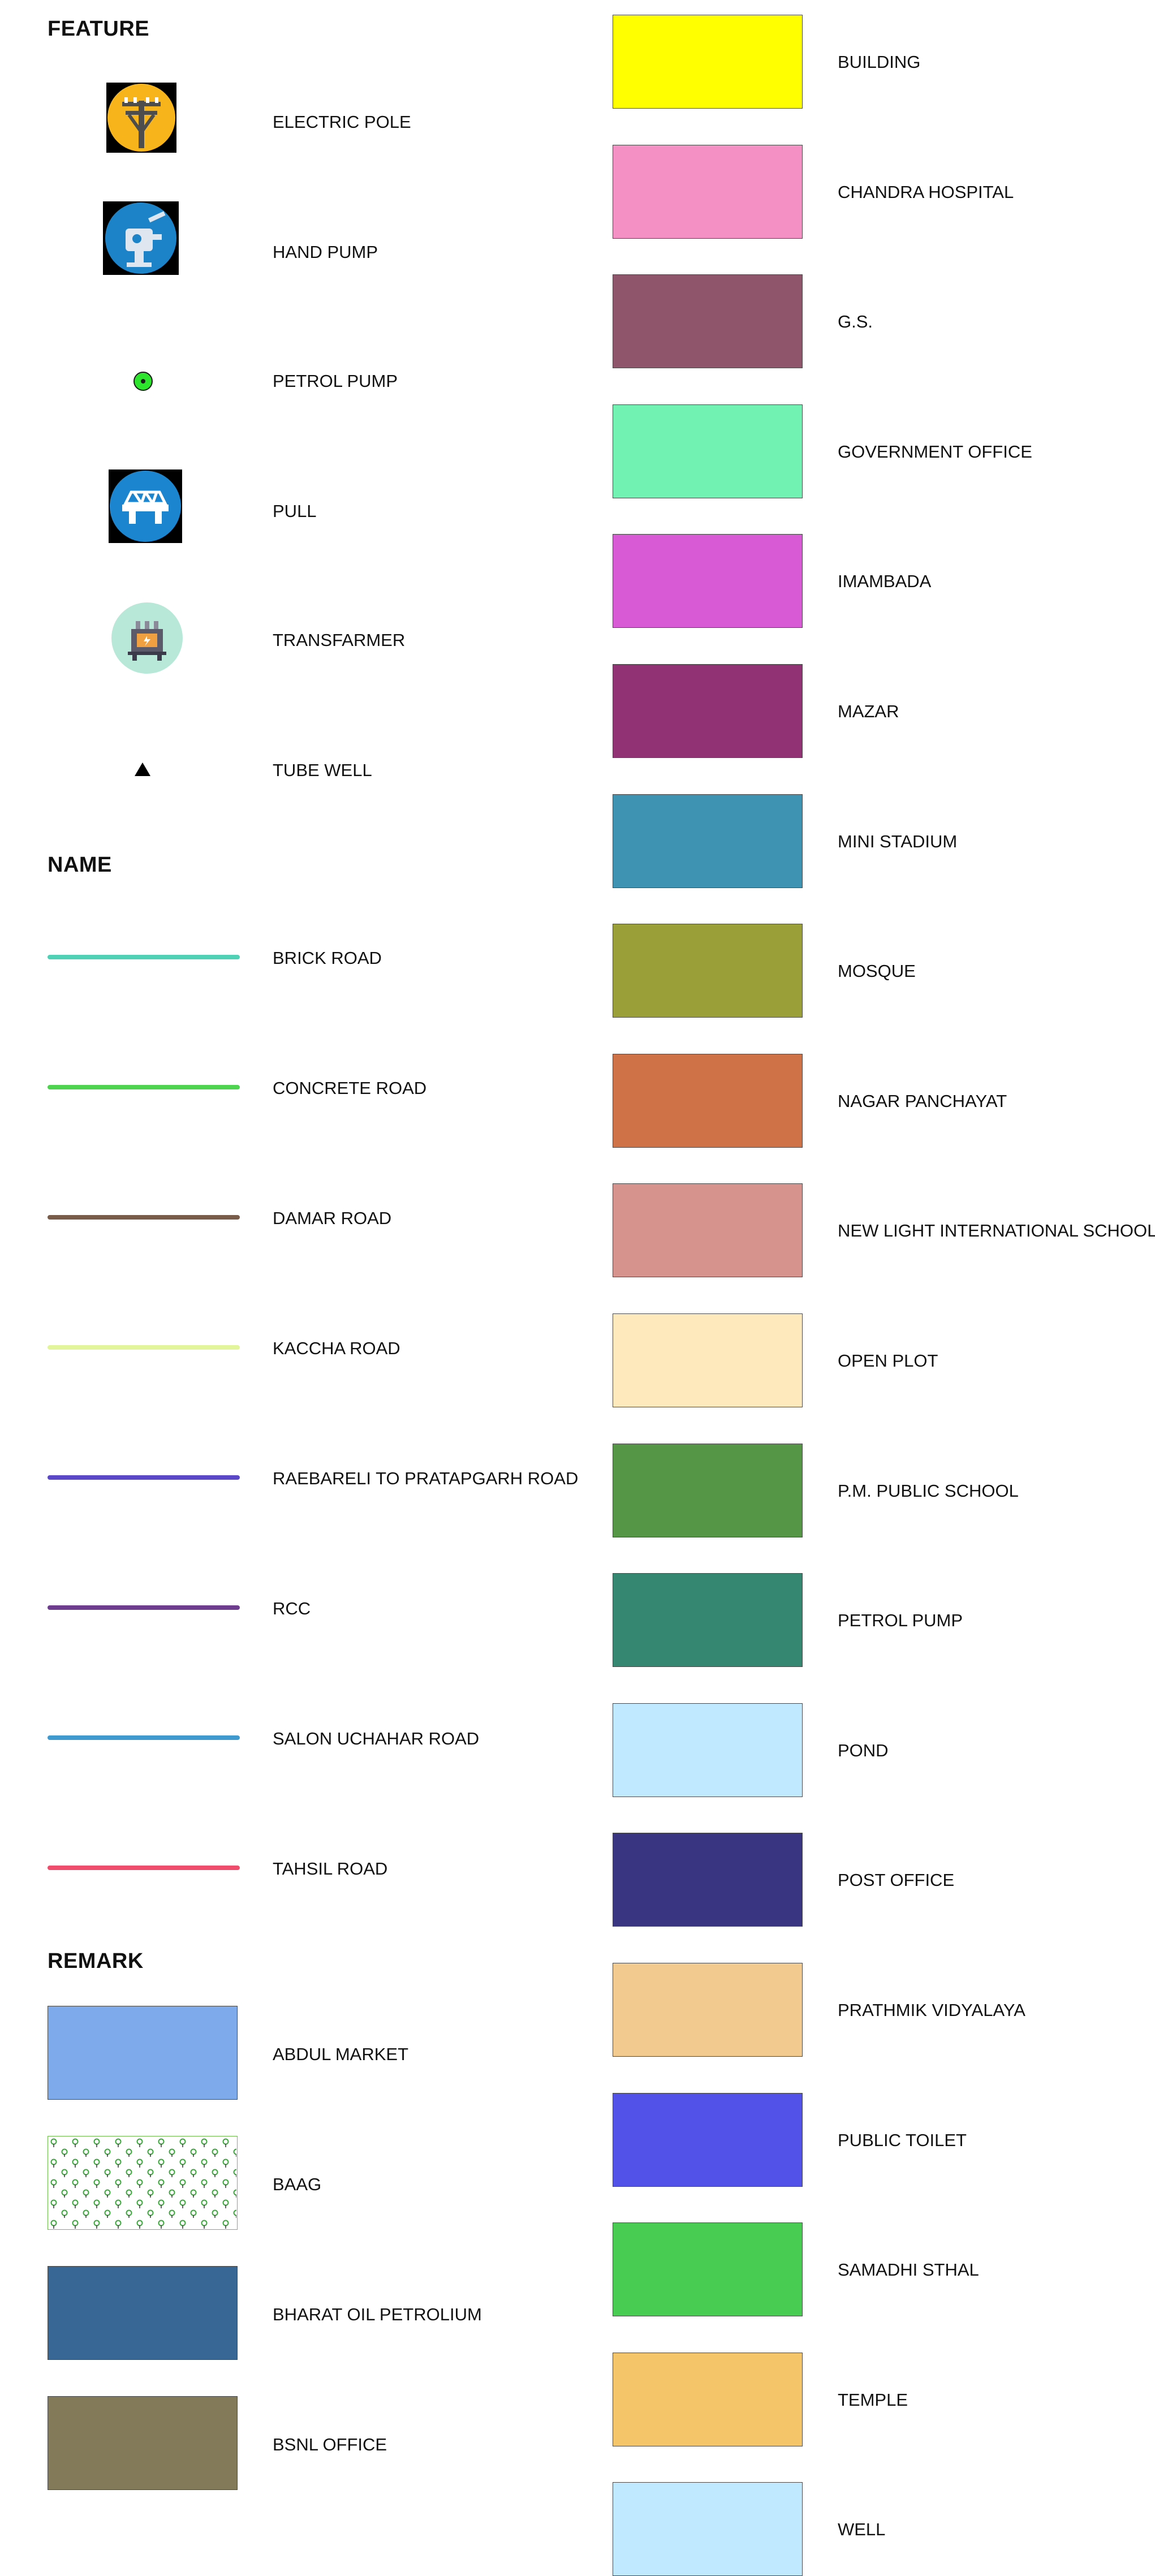 This screenshot has width=1155, height=2576. I want to click on legend-label-raebareli-pratapgarh-road: RAEBARELI TO PRATAPGARH ROAD, so click(426, 1478).